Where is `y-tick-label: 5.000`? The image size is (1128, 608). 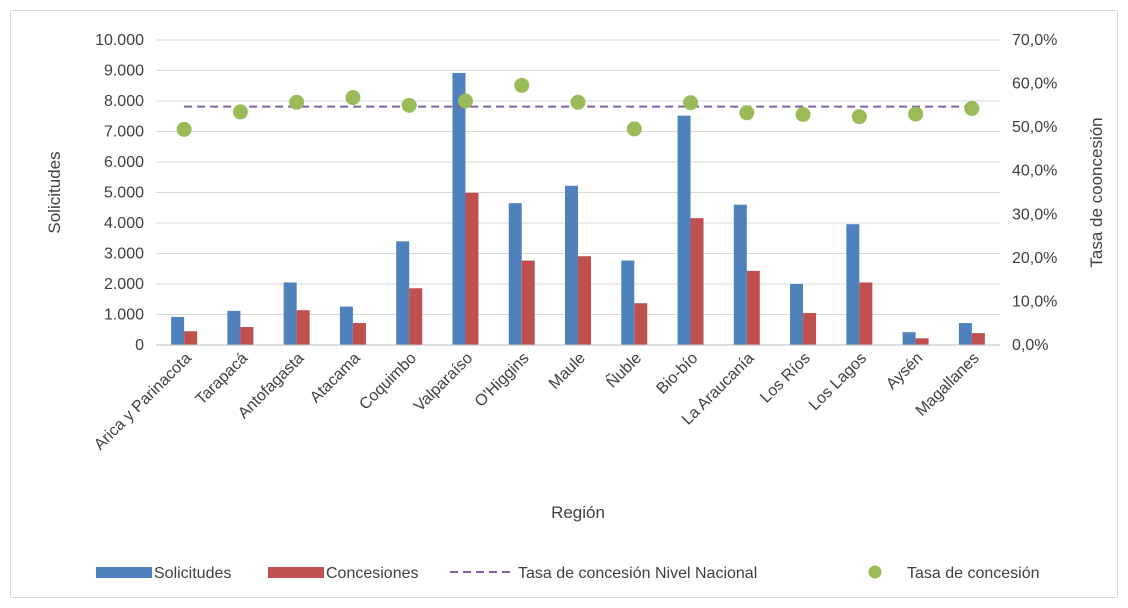 y-tick-label: 5.000 is located at coordinates (124, 193).